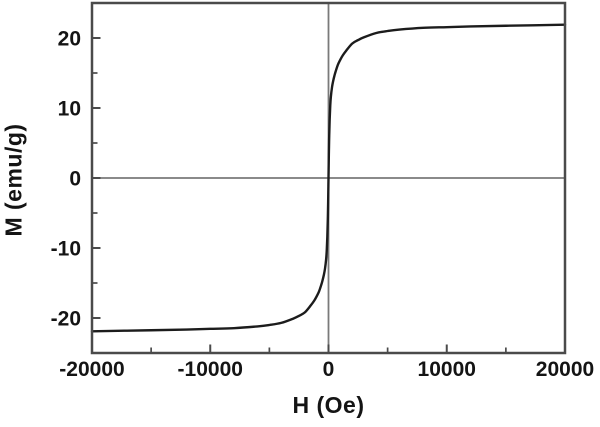 The width and height of the screenshot is (600, 427). I want to click on y-tick-label: 20, so click(69, 39).